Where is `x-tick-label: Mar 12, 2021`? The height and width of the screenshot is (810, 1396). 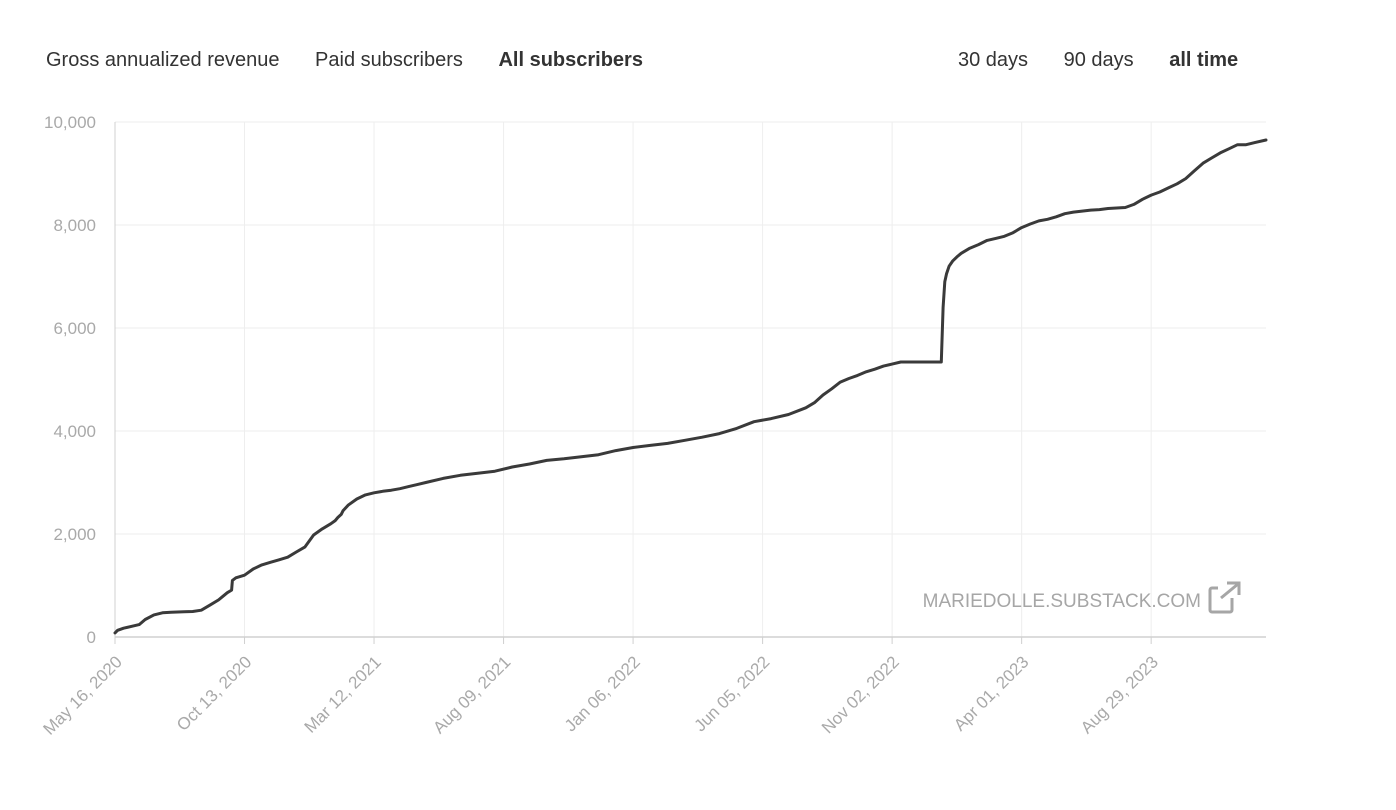
x-tick-label: Mar 12, 2021 is located at coordinates (343, 694).